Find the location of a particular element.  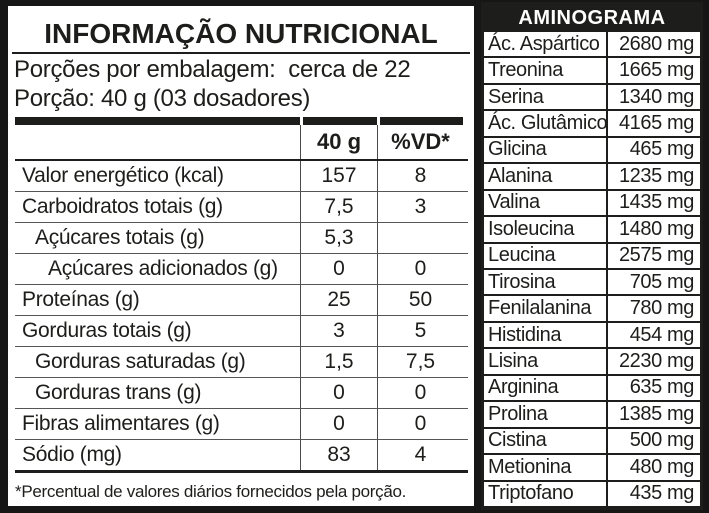

amino-acid-value: 635 mg is located at coordinates (654, 388).